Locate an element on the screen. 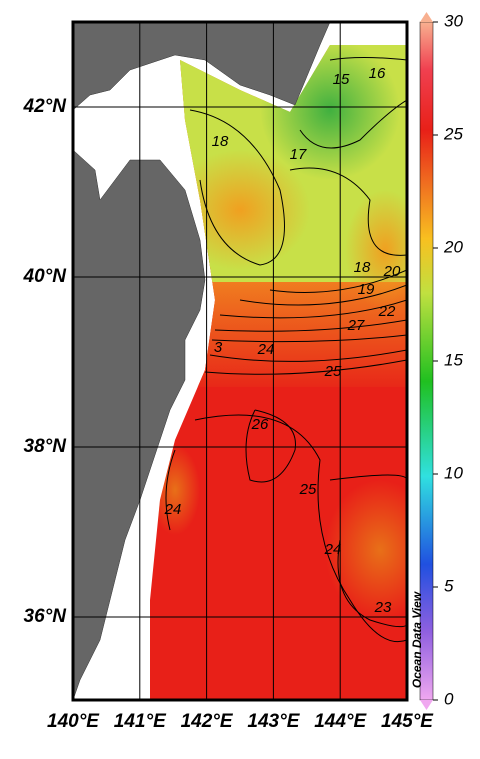  lat-tick-label: 40°N is located at coordinates (45, 276).